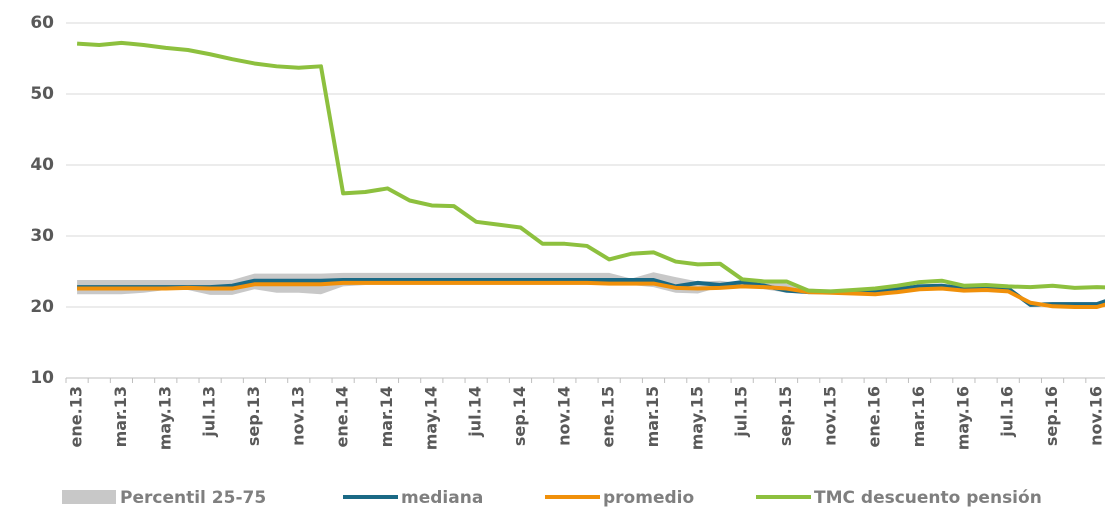 Image resolution: width=1105 pixels, height=512 pixels. What do you see at coordinates (89, 497) in the screenshot?
I see `legend-swatch` at bounding box center [89, 497].